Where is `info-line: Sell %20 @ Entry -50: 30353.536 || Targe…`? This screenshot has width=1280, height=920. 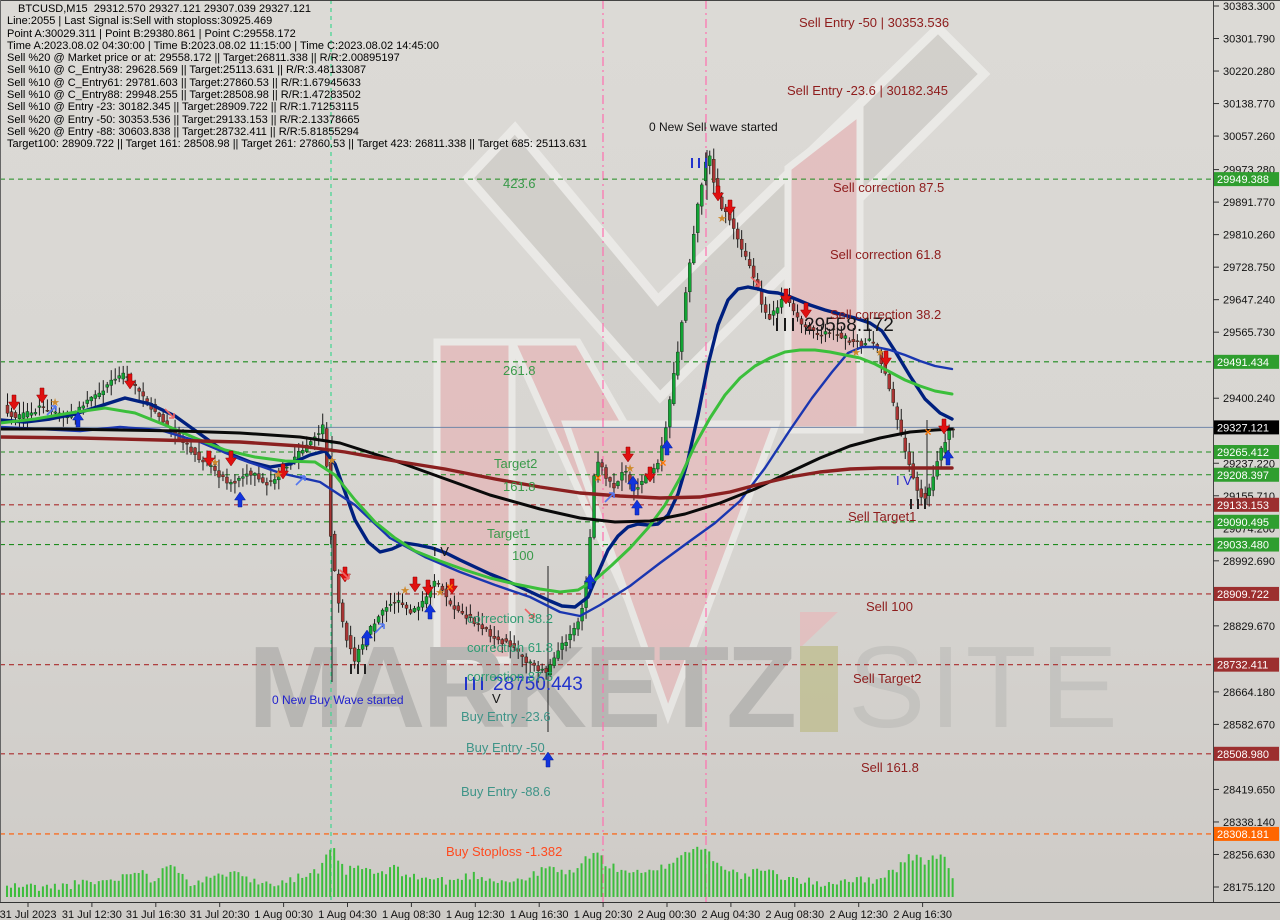 info-line: Sell %20 @ Entry -50: 30353.536 || Targe… is located at coordinates (183, 119).